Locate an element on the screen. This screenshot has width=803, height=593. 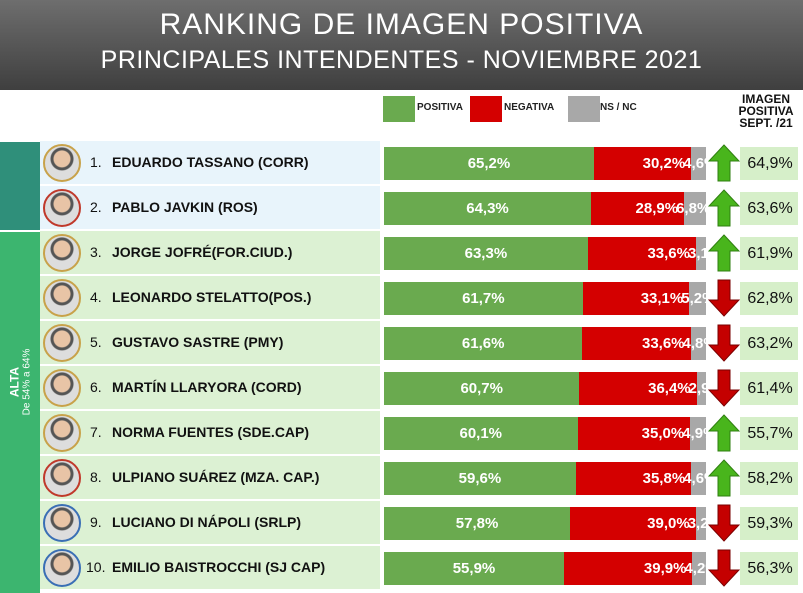
previous-header-line: IMAGEN is located at coordinates (766, 99).